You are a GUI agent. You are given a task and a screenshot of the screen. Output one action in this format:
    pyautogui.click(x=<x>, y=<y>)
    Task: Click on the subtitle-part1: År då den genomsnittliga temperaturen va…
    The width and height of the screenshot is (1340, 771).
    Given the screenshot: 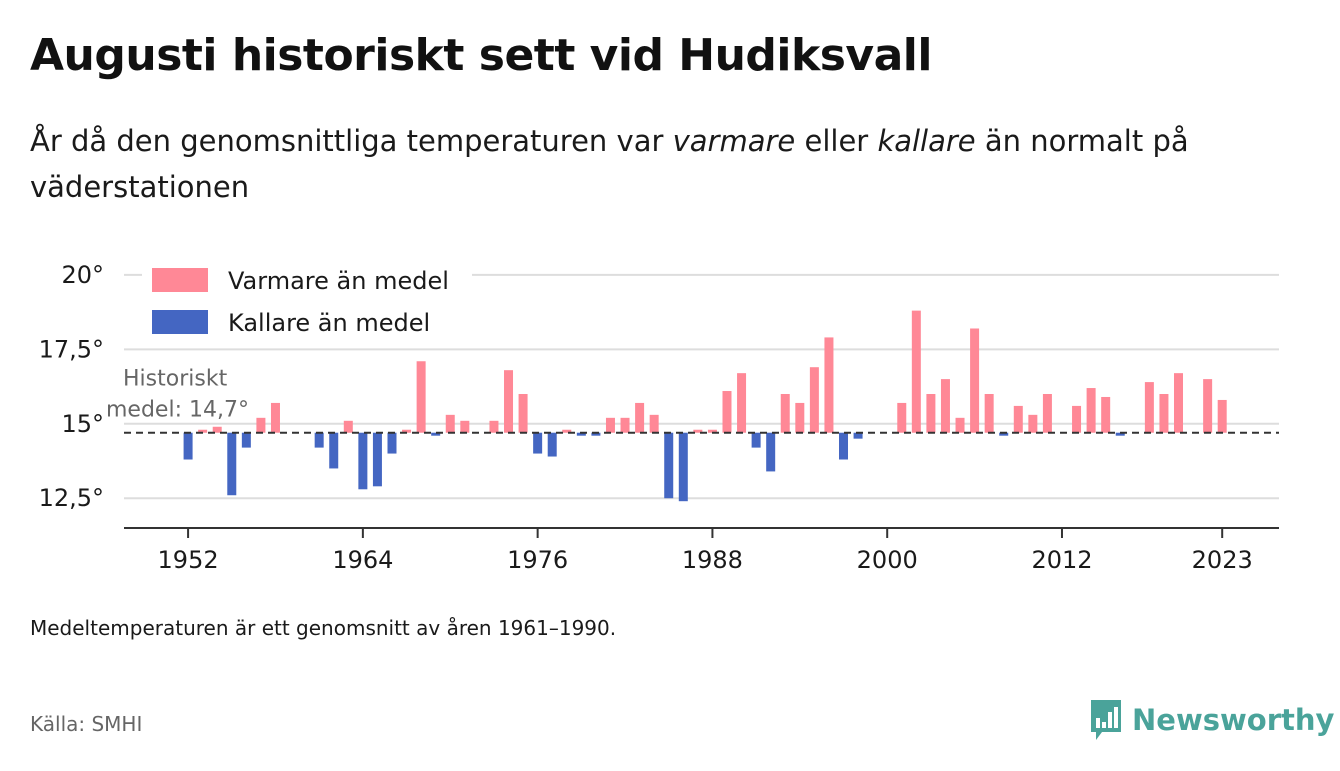 What is the action you would take?
    pyautogui.click(x=351, y=141)
    